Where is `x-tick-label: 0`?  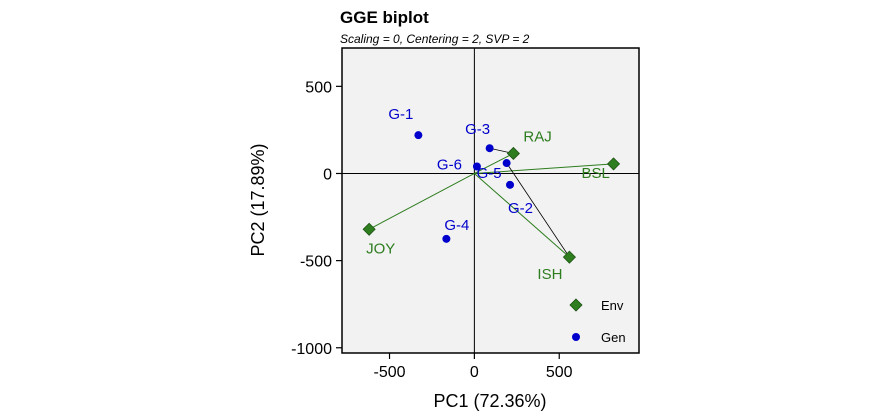
x-tick-label: 0 is located at coordinates (474, 372).